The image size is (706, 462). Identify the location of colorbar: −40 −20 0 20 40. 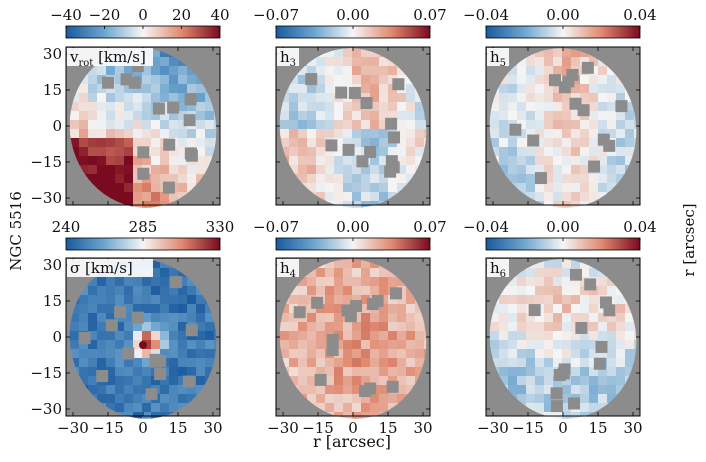
(140, 22).